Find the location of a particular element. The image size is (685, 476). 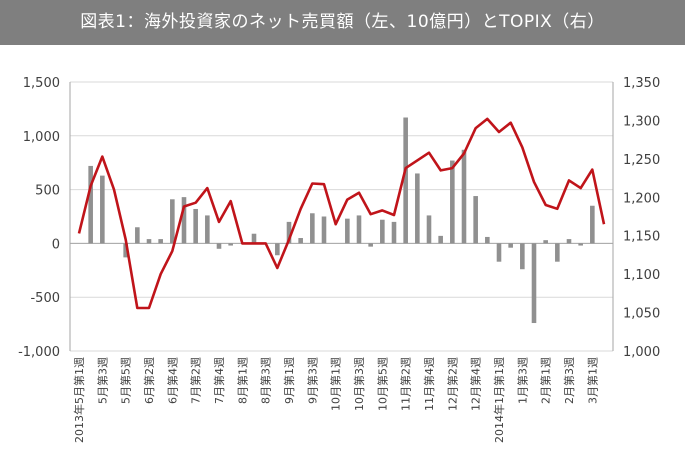

x-tick-label: 11月第2週 is located at coordinates (406, 384).